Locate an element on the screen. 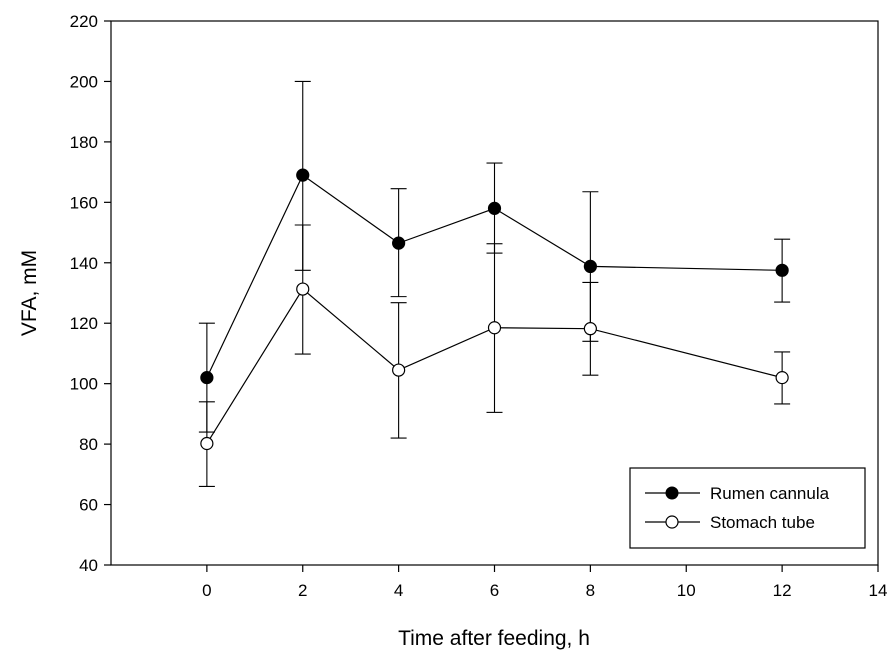  legend-label-stomach: Stomach tube is located at coordinates (762, 522).